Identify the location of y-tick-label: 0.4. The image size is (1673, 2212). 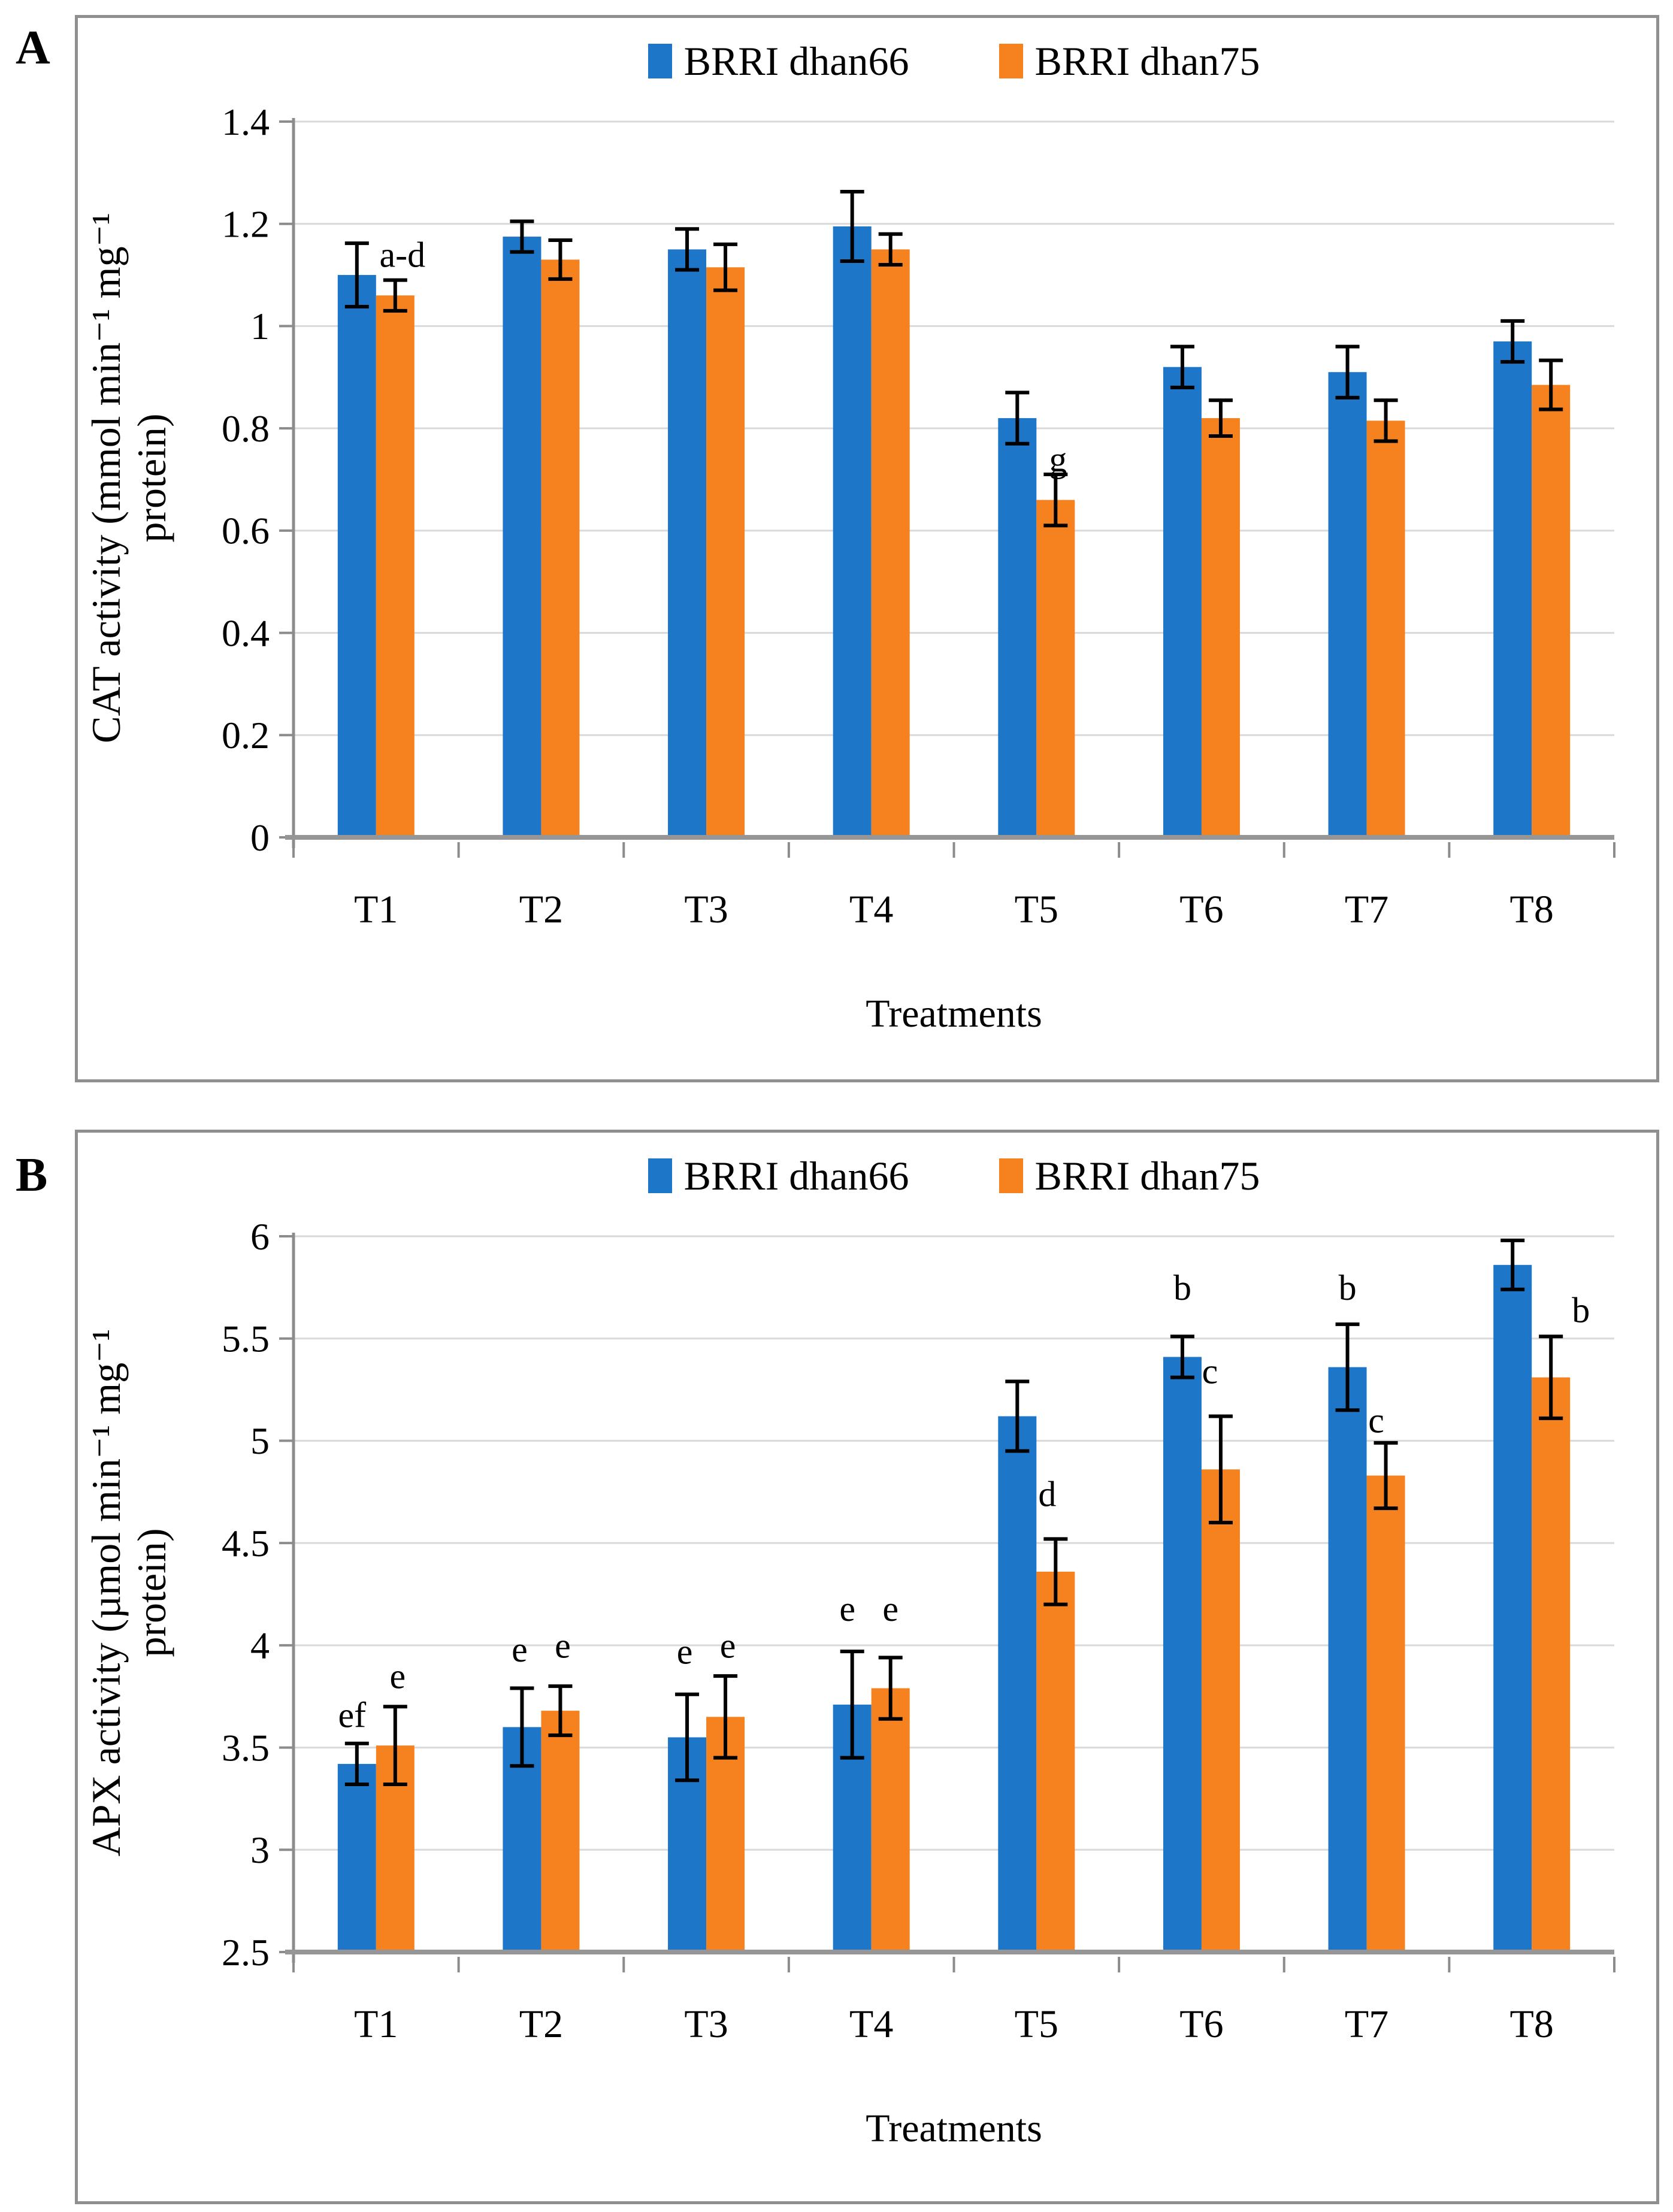
(246, 633).